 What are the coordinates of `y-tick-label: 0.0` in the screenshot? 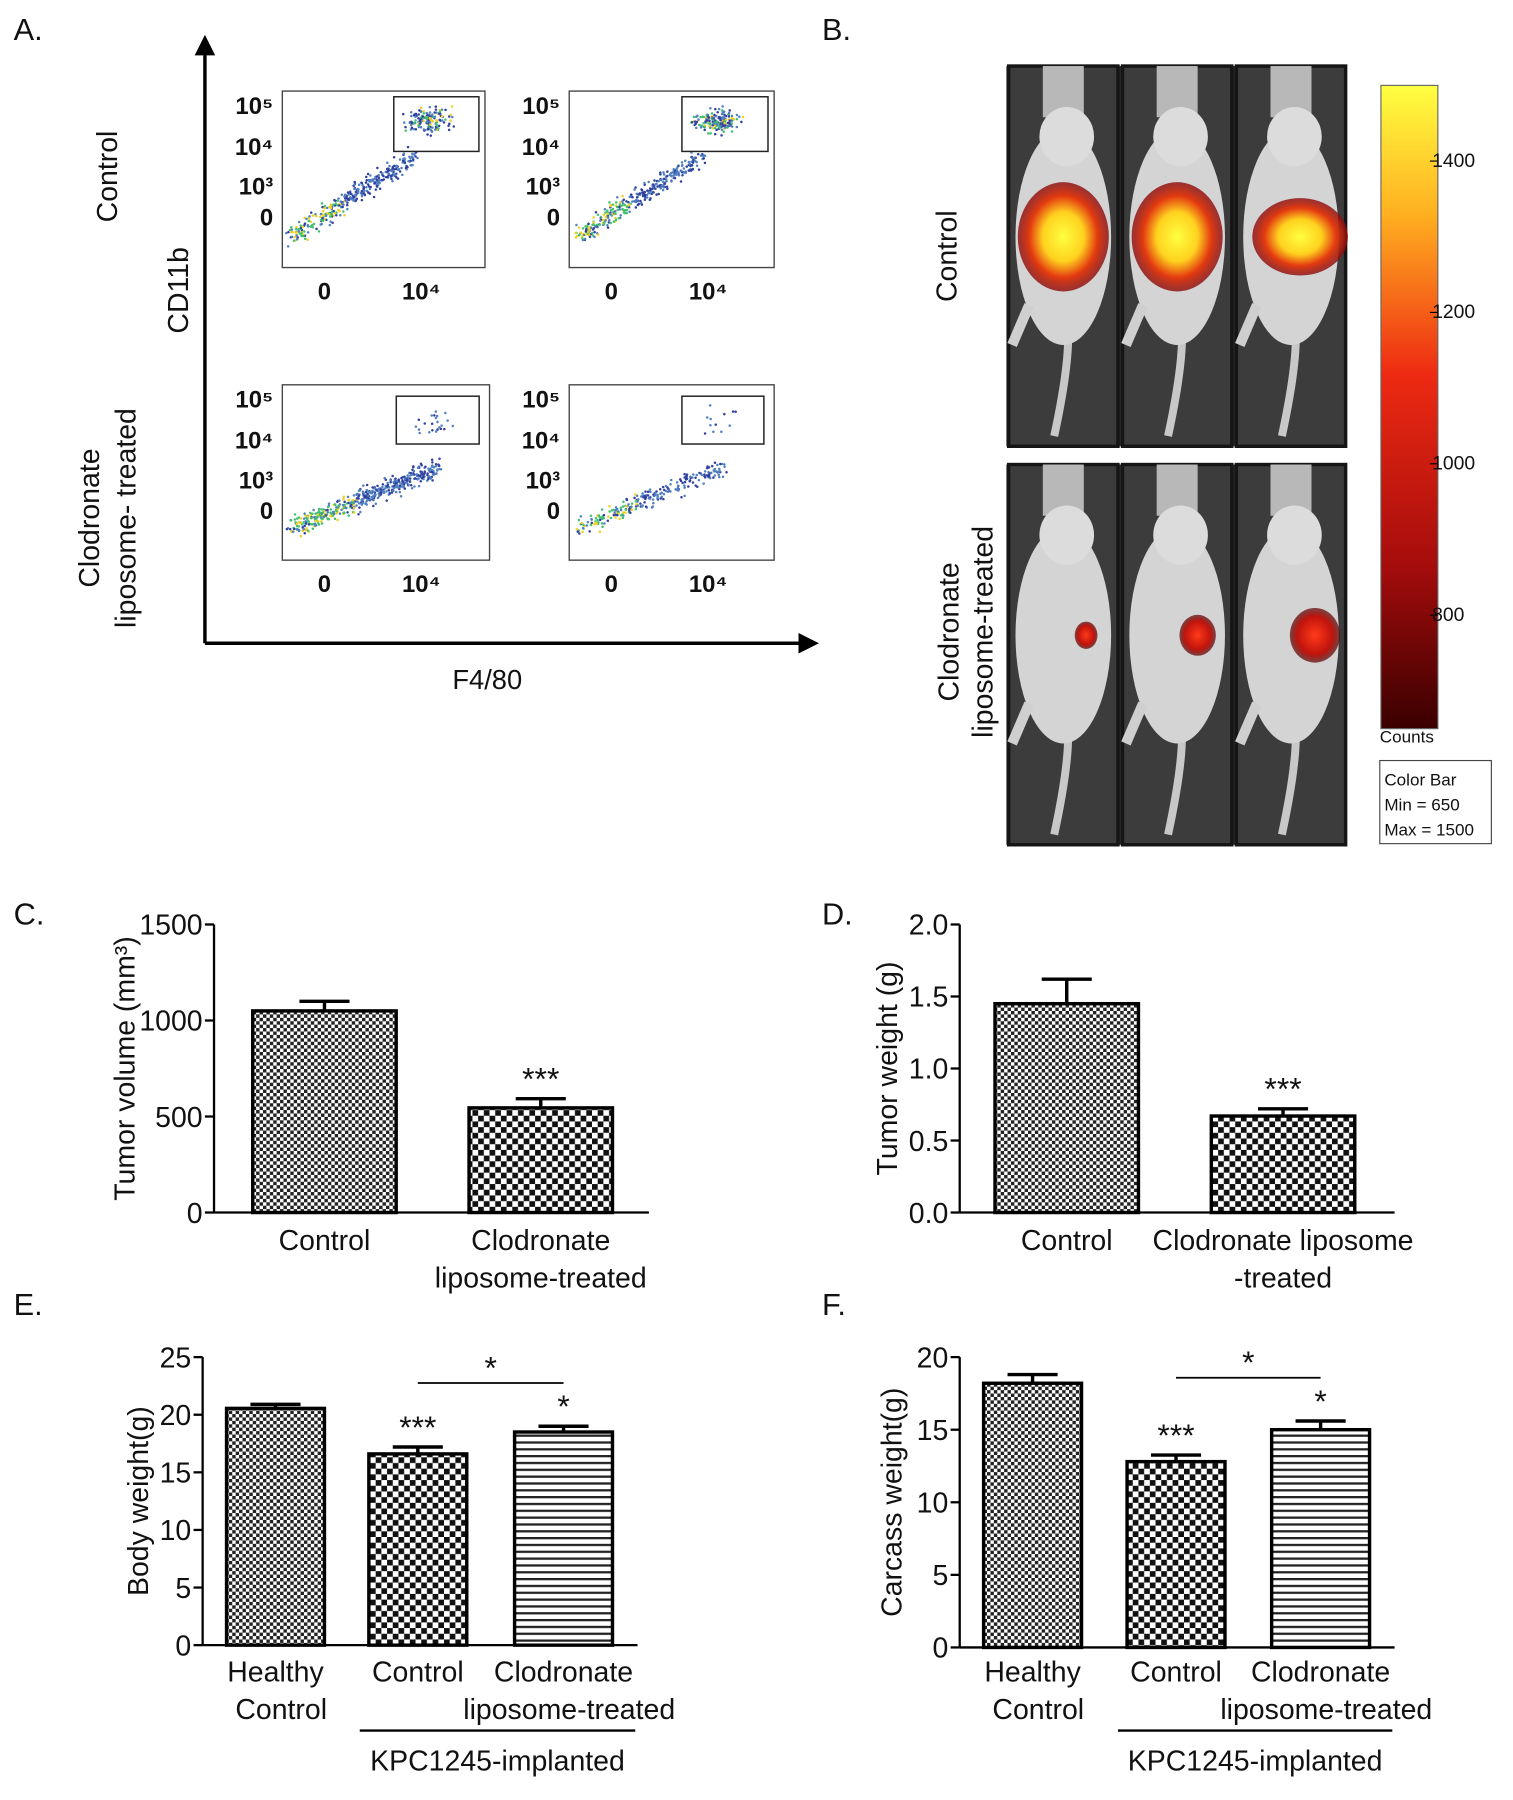 It's located at (929, 1214).